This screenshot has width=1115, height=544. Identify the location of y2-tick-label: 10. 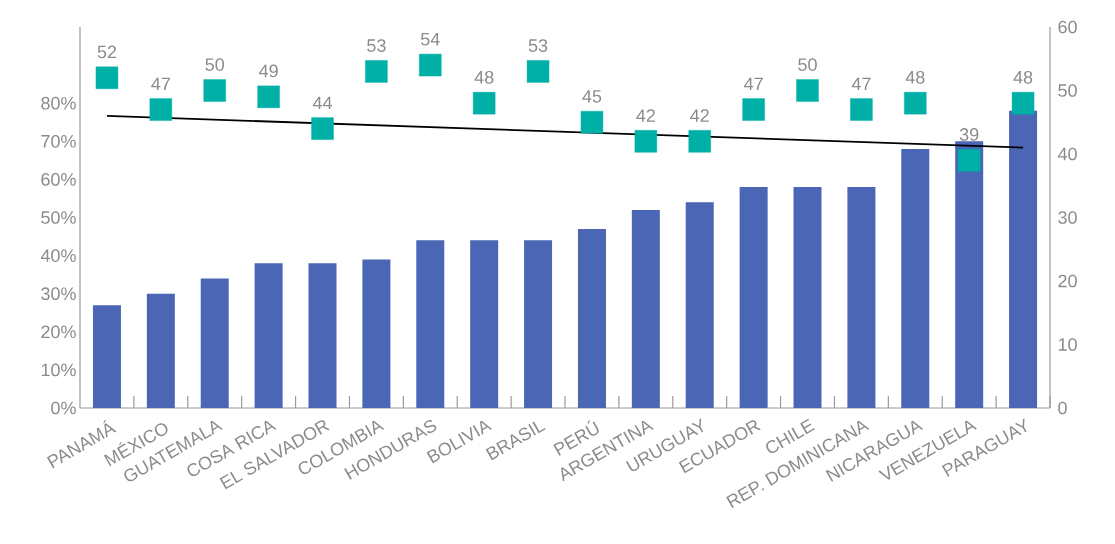
(1067, 344).